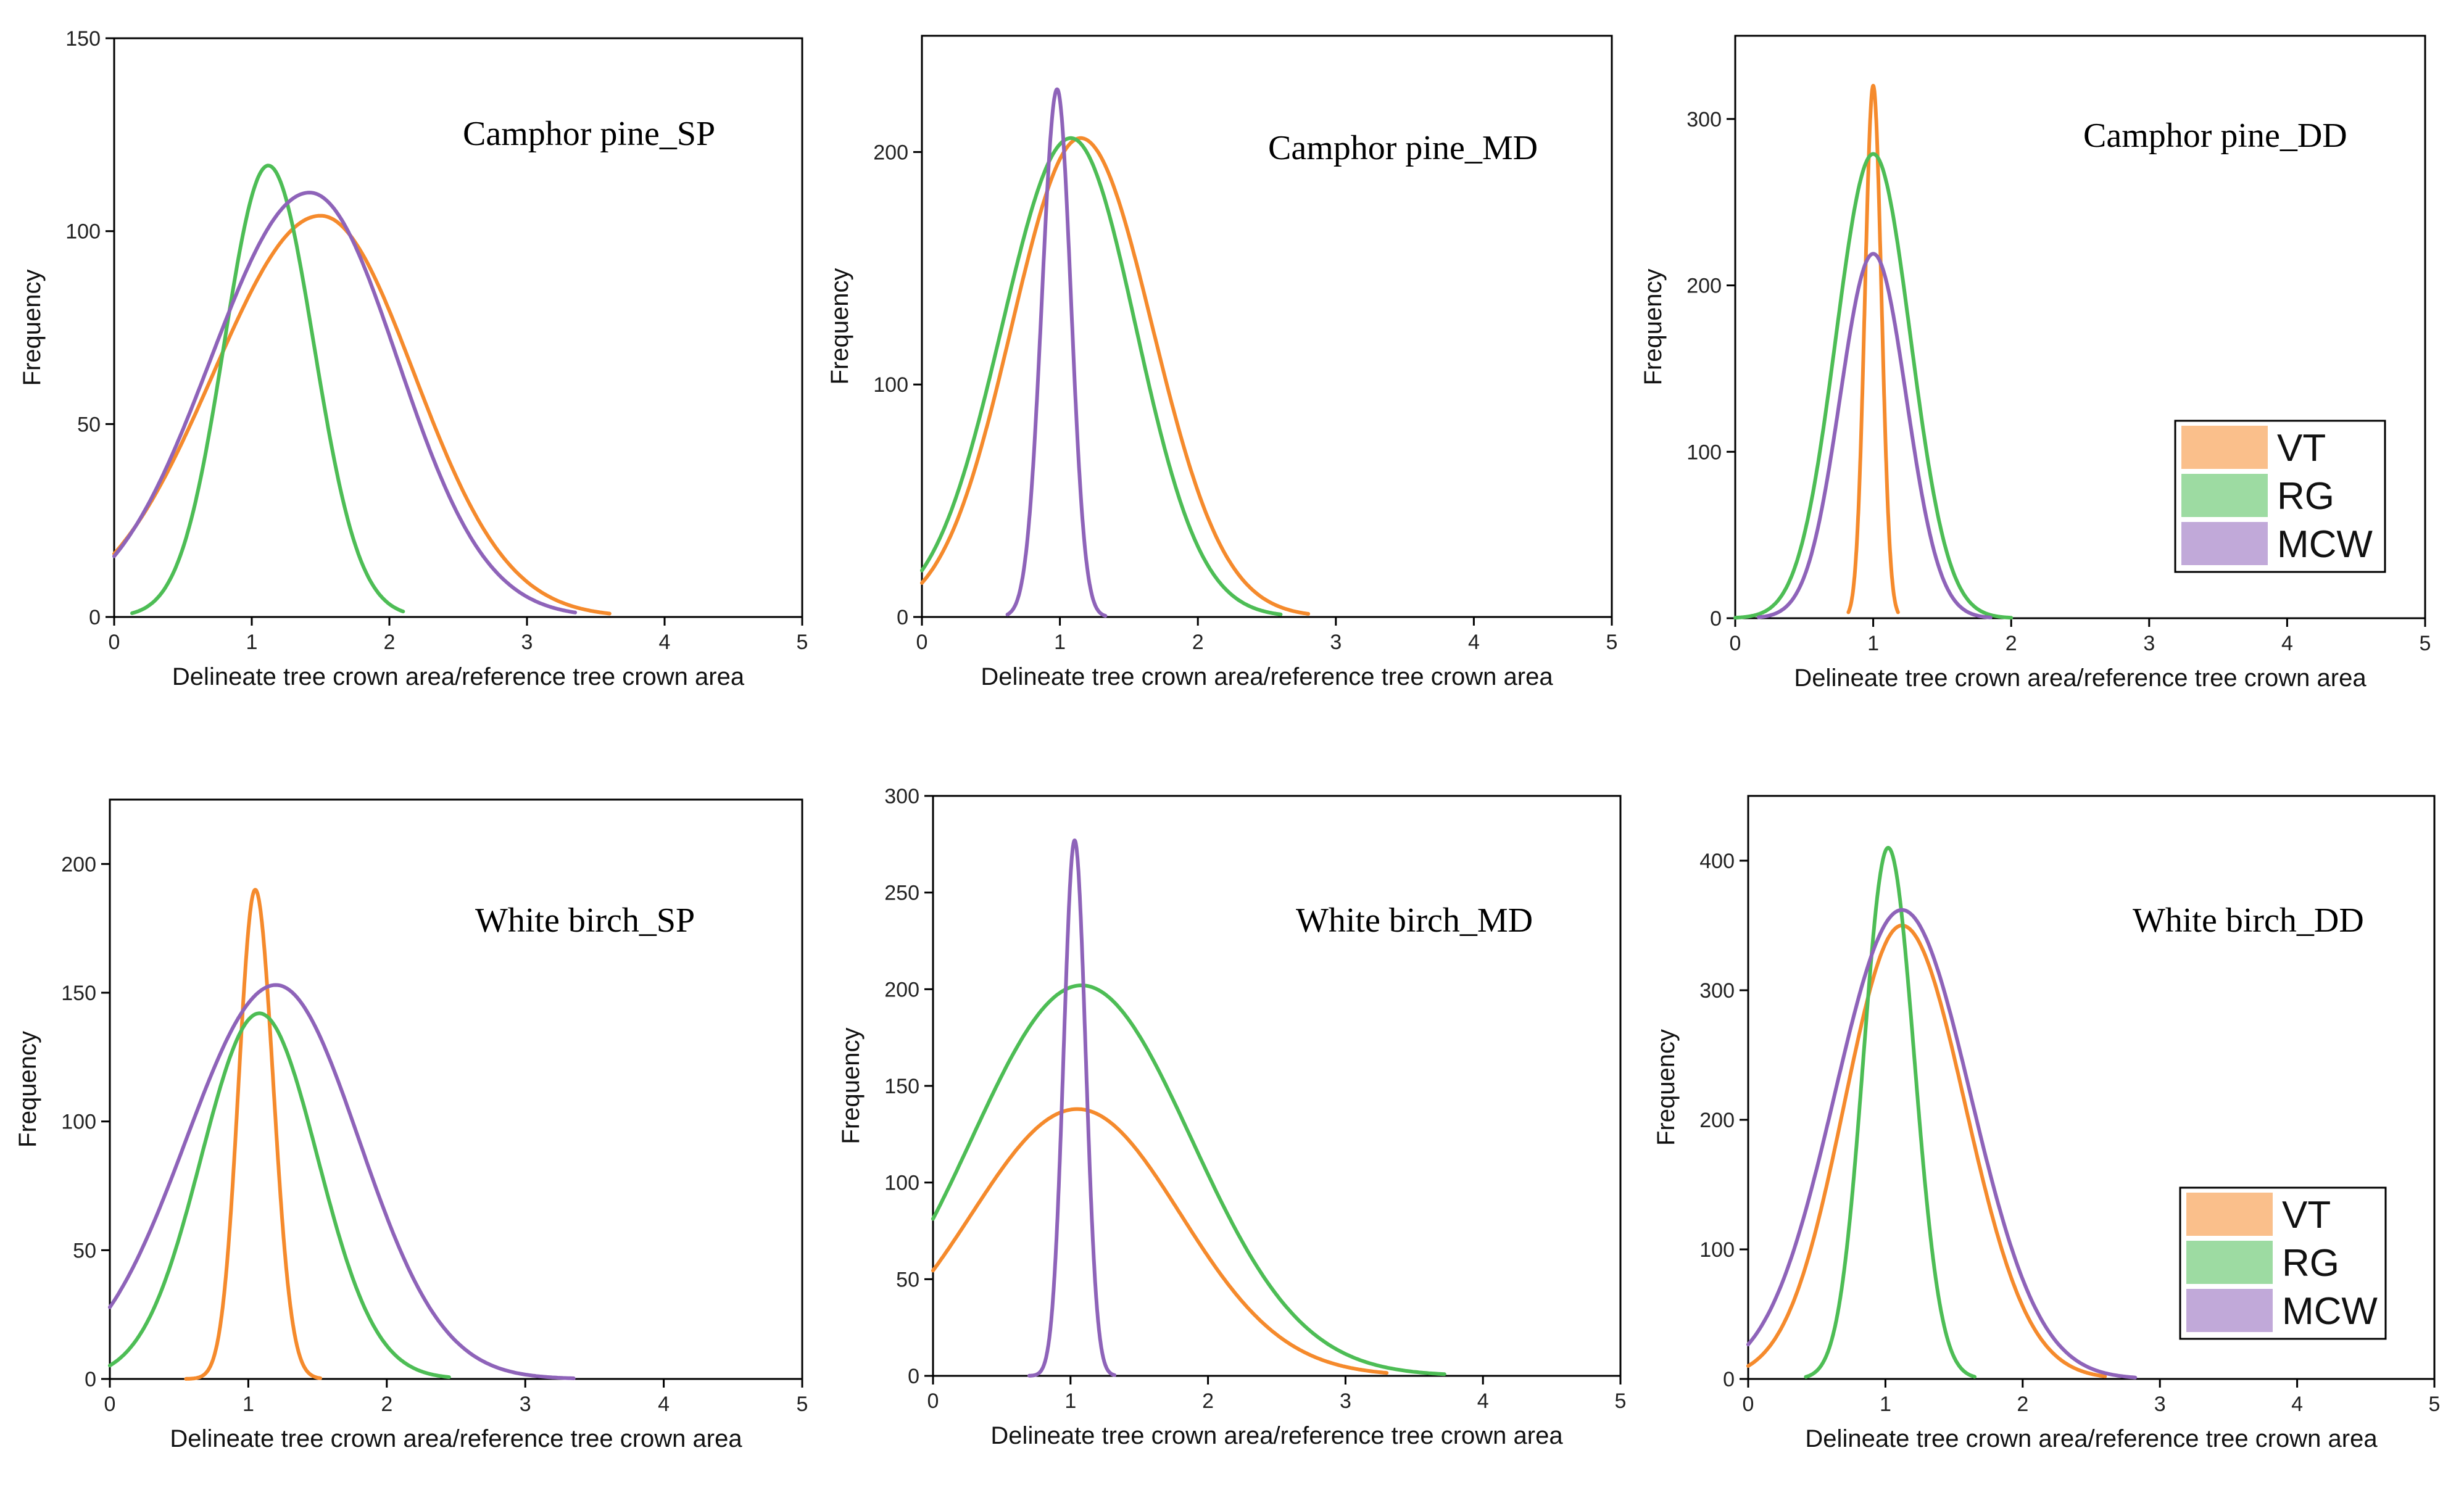  Describe the element at coordinates (589, 134) in the screenshot. I see `chart-title: Camphor pine_SP` at that location.